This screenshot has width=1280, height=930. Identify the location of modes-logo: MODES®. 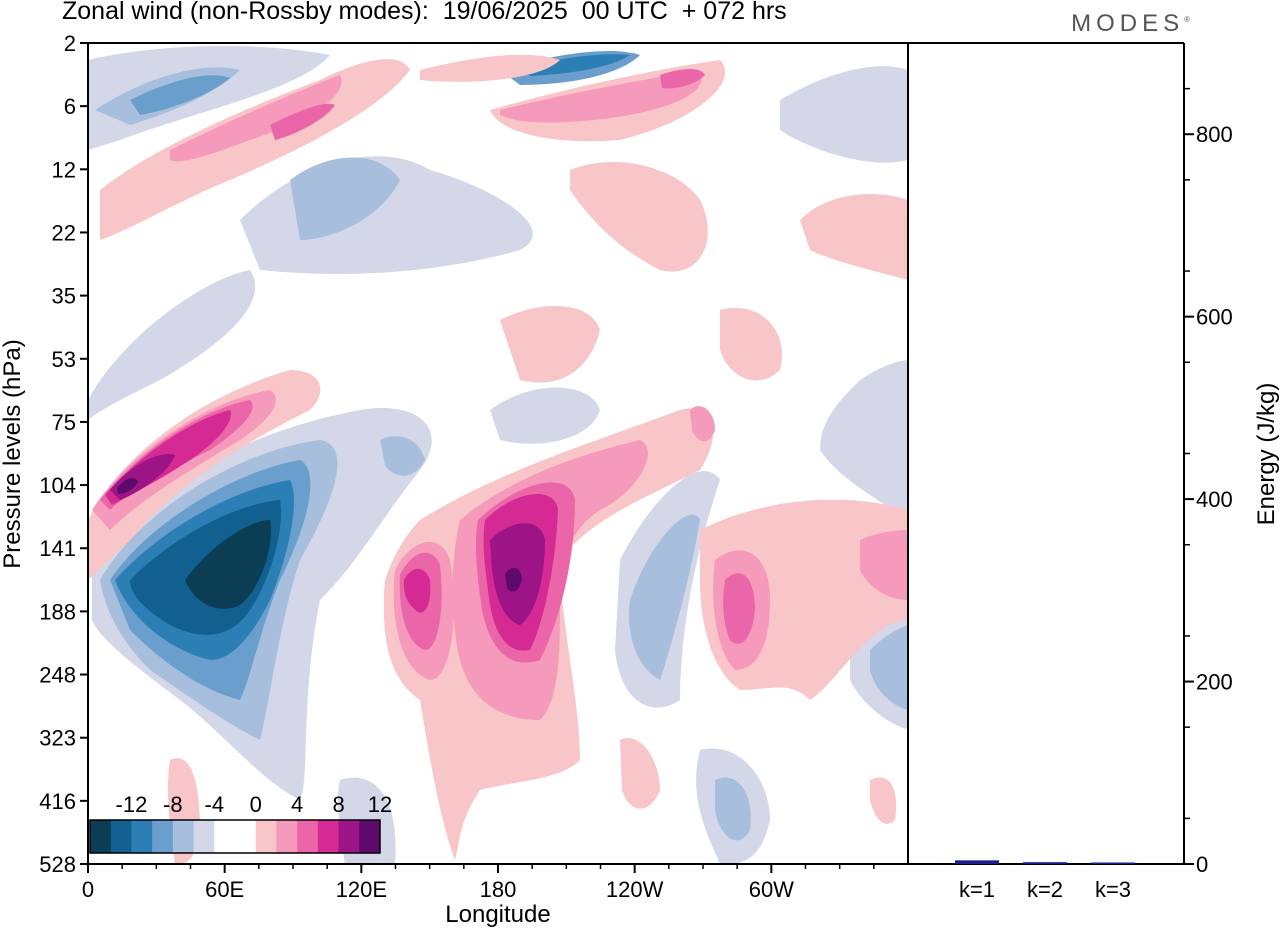
(1130, 24).